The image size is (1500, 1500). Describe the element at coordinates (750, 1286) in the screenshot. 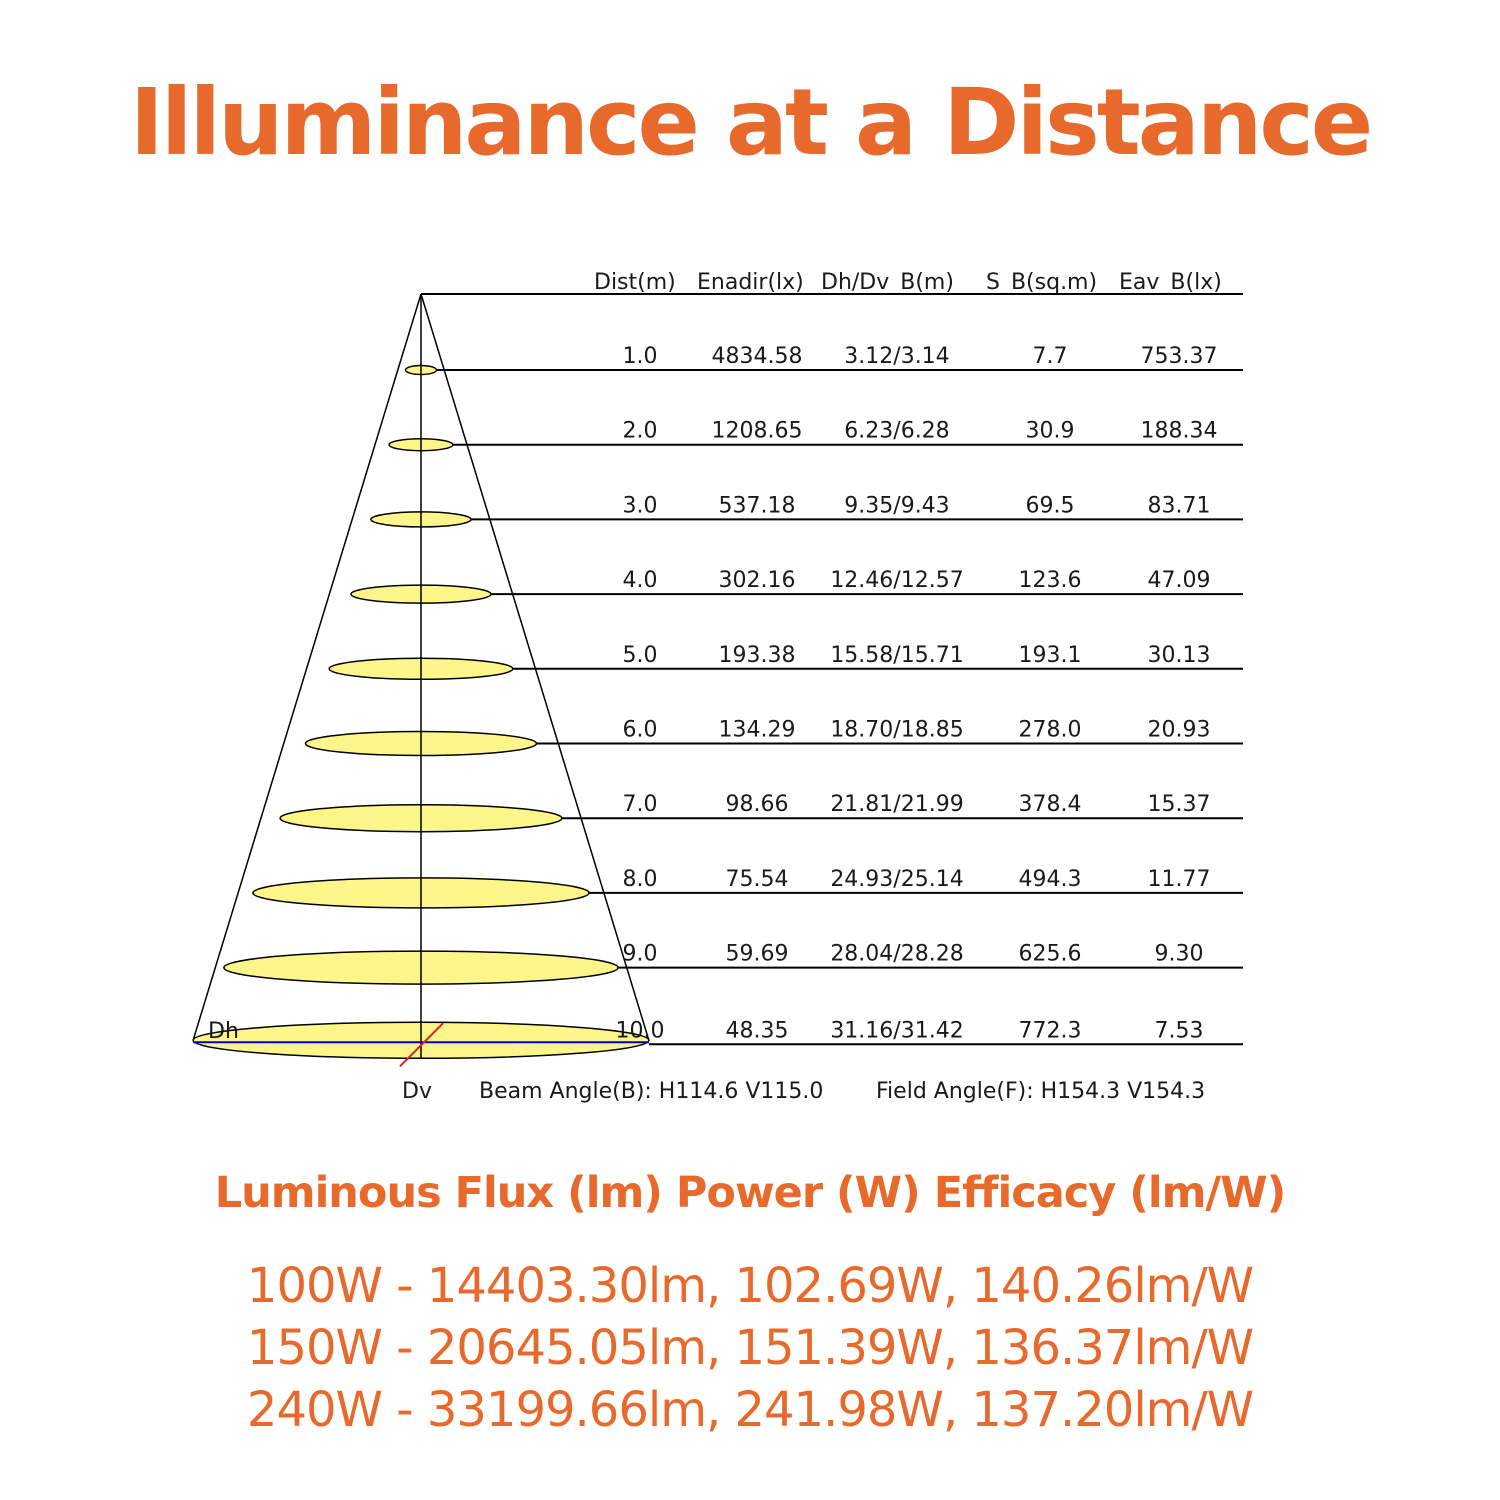

I see `spec-line-100w: 100W - 14403.30lm, 102.69W, 140.26lm/W` at that location.